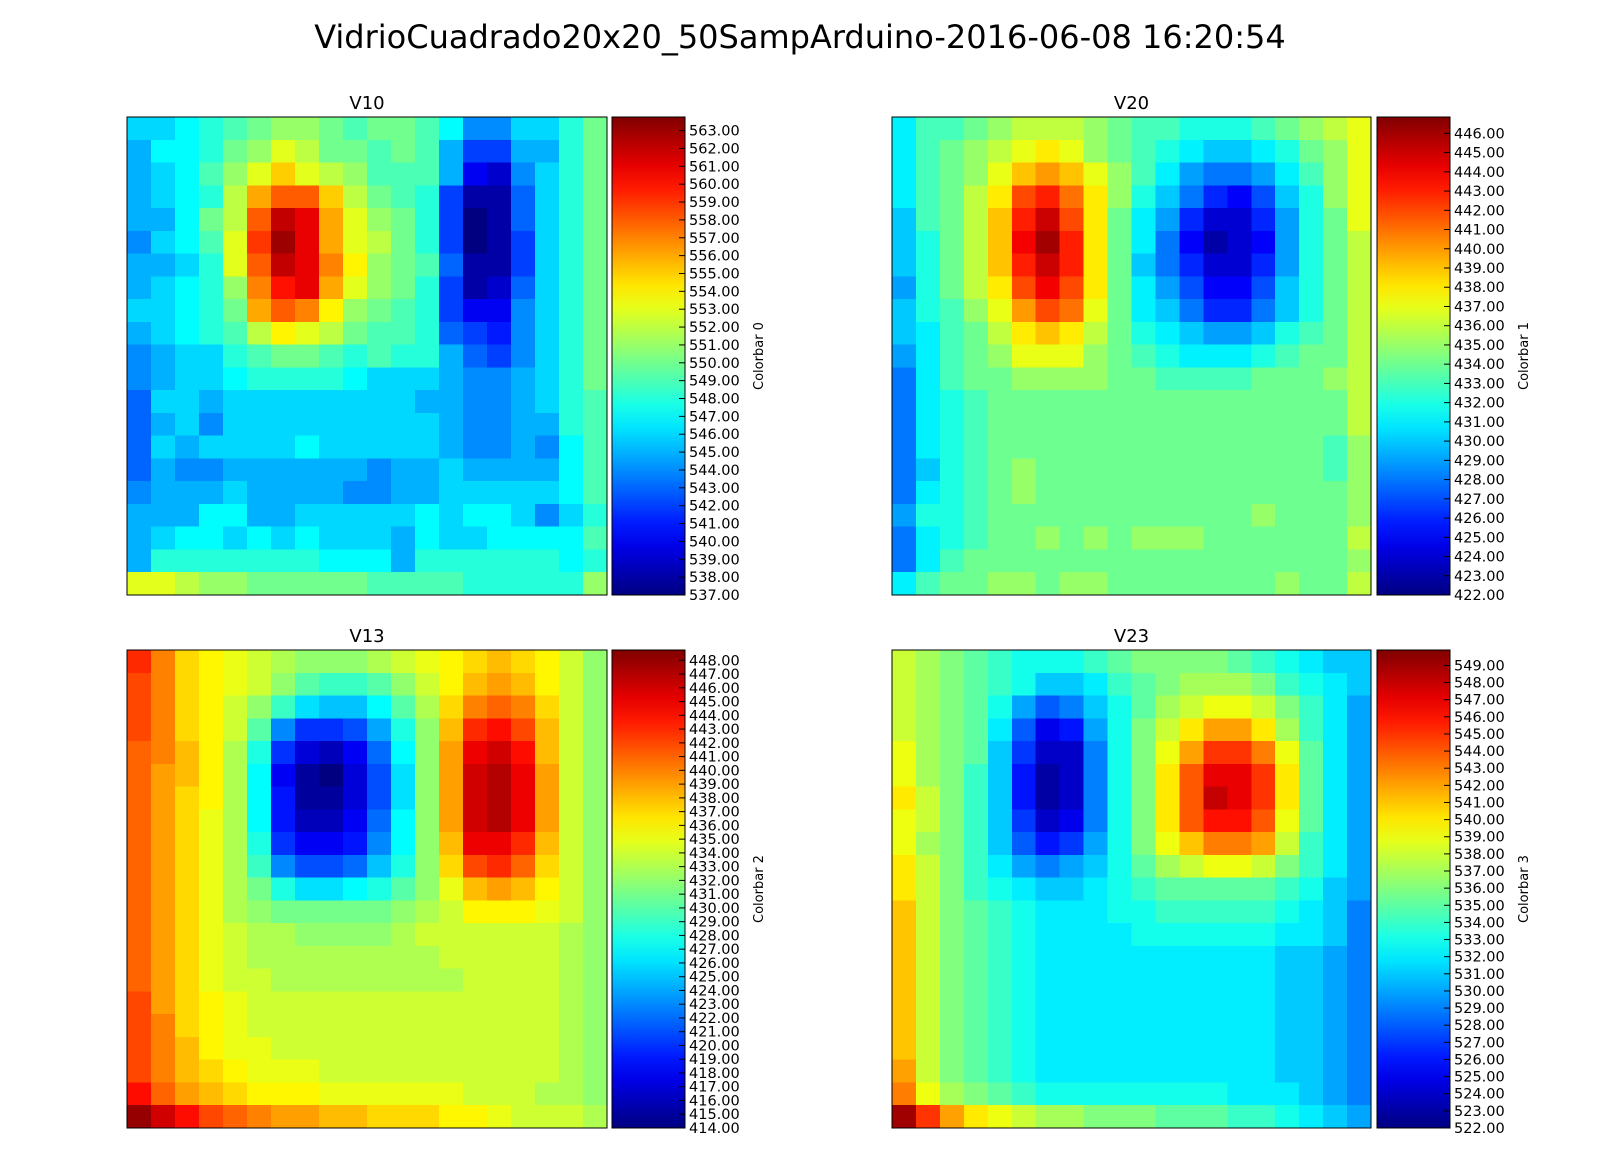 This screenshot has height=1155, width=1600. What do you see at coordinates (714, 203) in the screenshot?
I see `colorbar-tick-label: 559.00` at bounding box center [714, 203].